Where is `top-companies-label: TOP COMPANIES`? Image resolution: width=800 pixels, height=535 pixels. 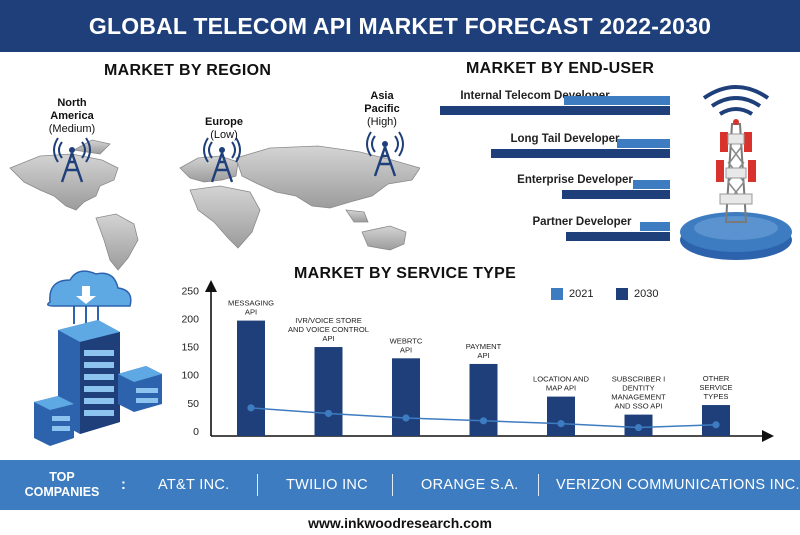
top-companies-label: TOP COMPANIES is located at coordinates (62, 485).